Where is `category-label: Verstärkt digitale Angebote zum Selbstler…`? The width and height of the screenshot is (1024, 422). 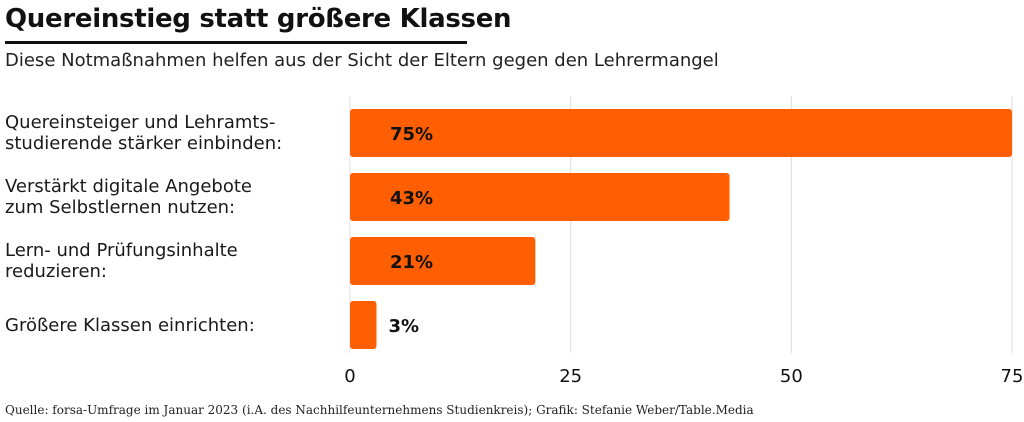 category-label: Verstärkt digitale Angebote zum Selbstler… is located at coordinates (170, 197).